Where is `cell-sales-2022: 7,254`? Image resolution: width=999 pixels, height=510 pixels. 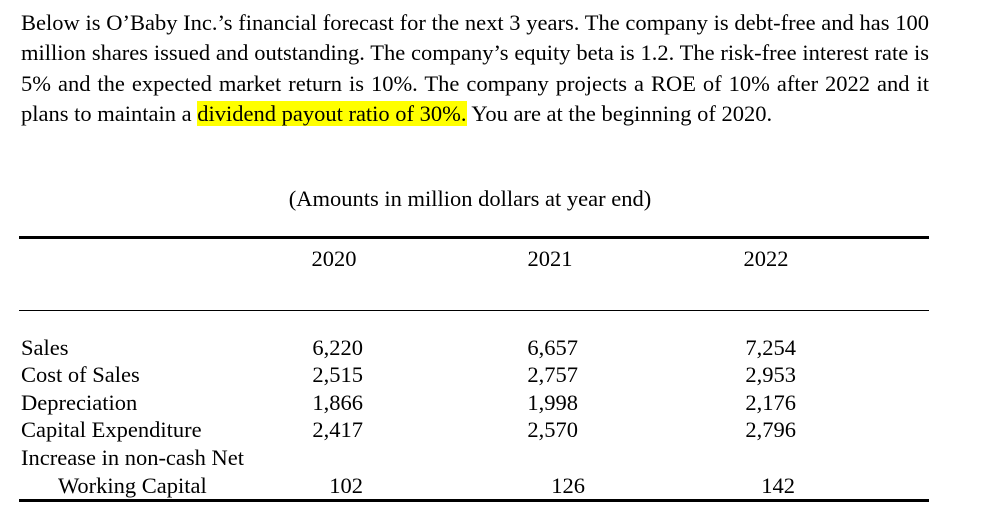 cell-sales-2022: 7,254 is located at coordinates (770, 347).